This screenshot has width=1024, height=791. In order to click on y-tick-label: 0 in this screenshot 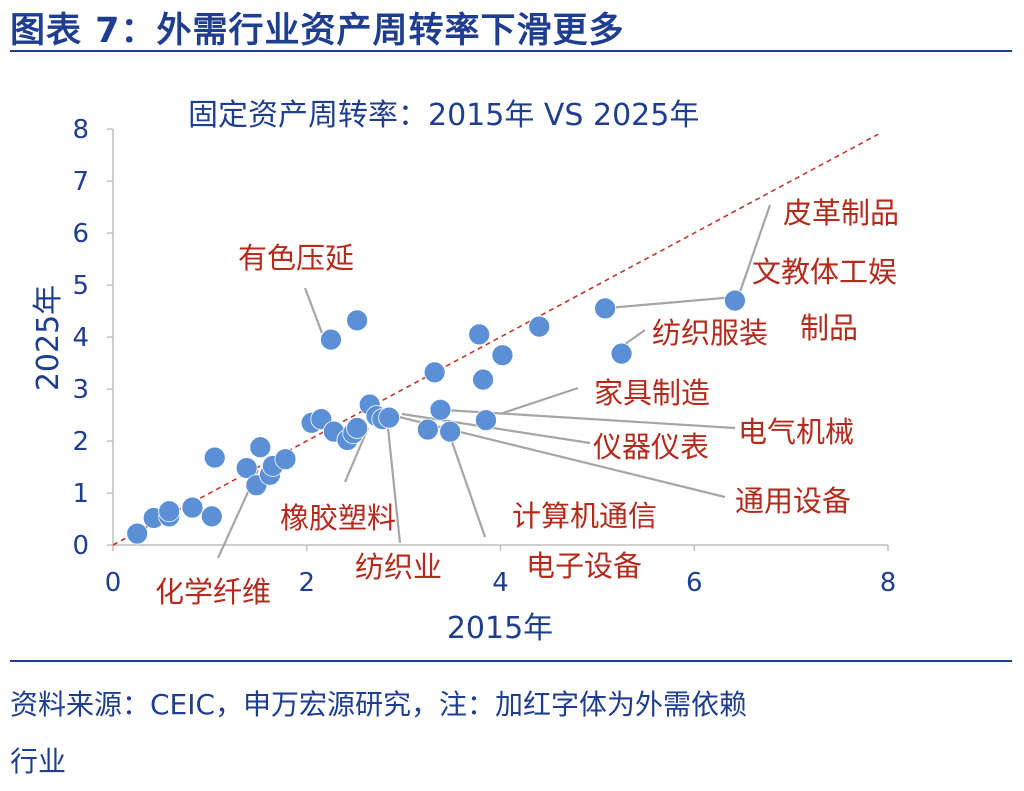, I will do `click(80, 546)`.